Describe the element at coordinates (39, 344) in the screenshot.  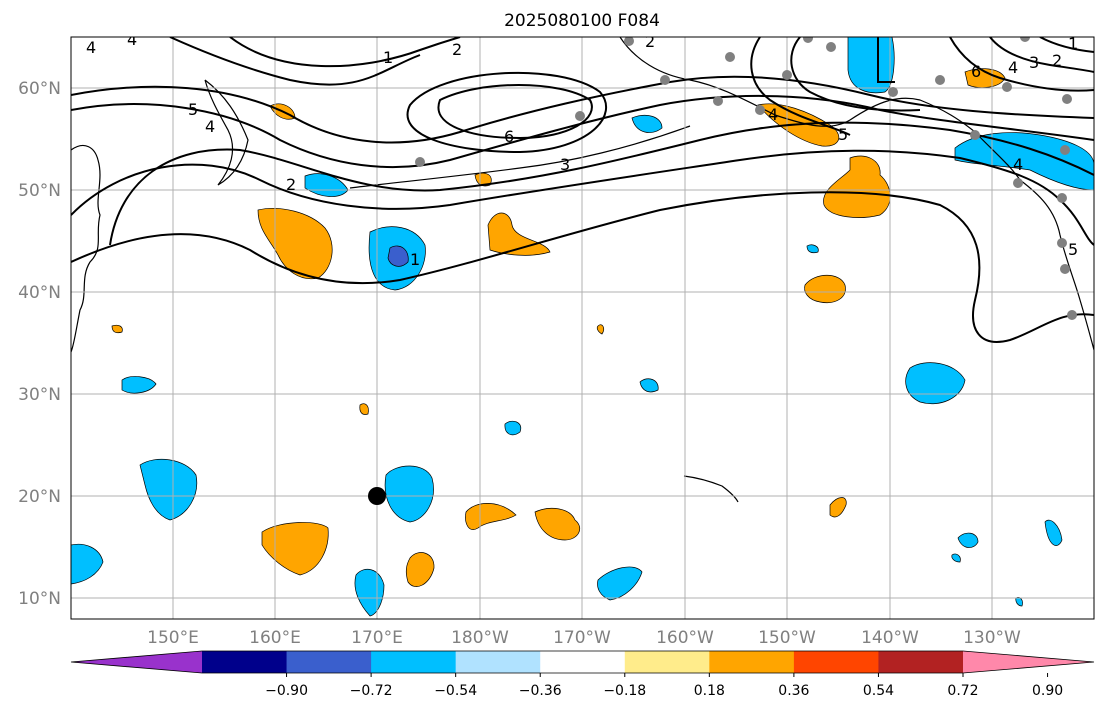
I see `lat-labels: 60°N 50°N 40°N 30°N 20°N 10°N` at that location.